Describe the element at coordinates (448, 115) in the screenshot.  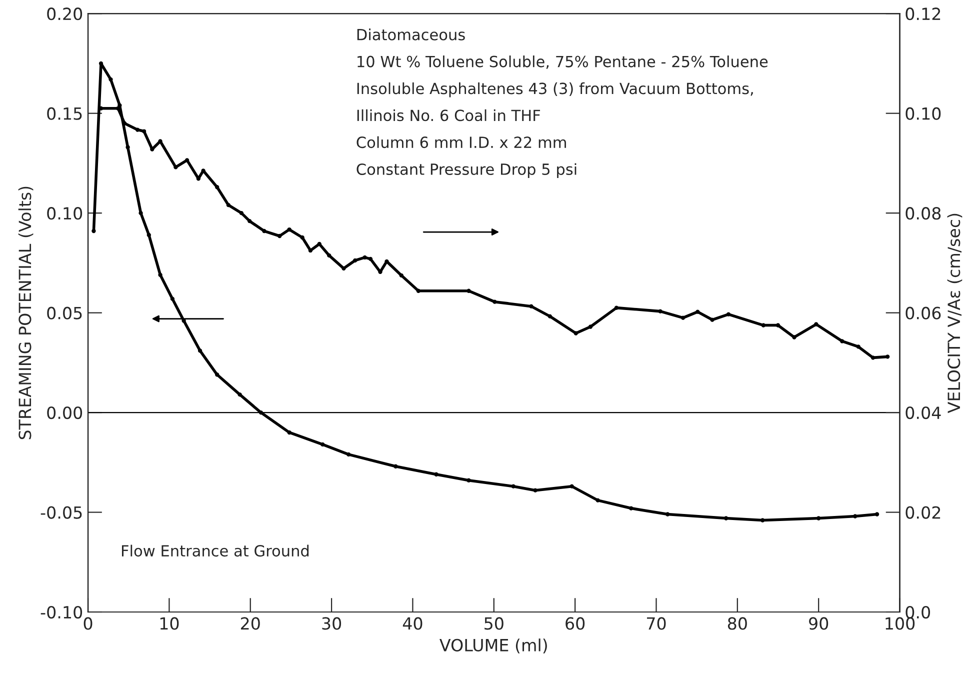
I see `annotation: Illinois No. 6 Coal in THF` at that location.